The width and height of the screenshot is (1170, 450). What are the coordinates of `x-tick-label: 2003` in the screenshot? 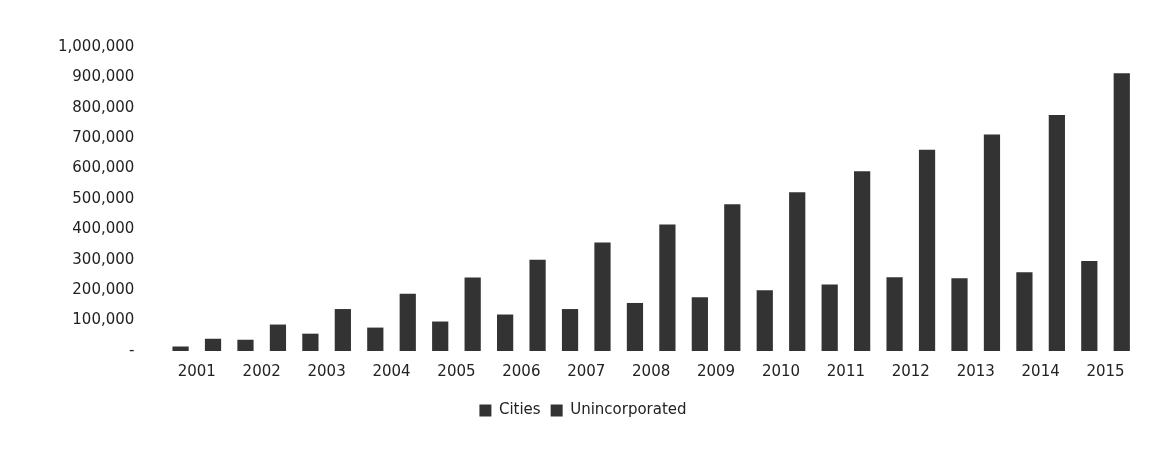 It's located at (326, 370).